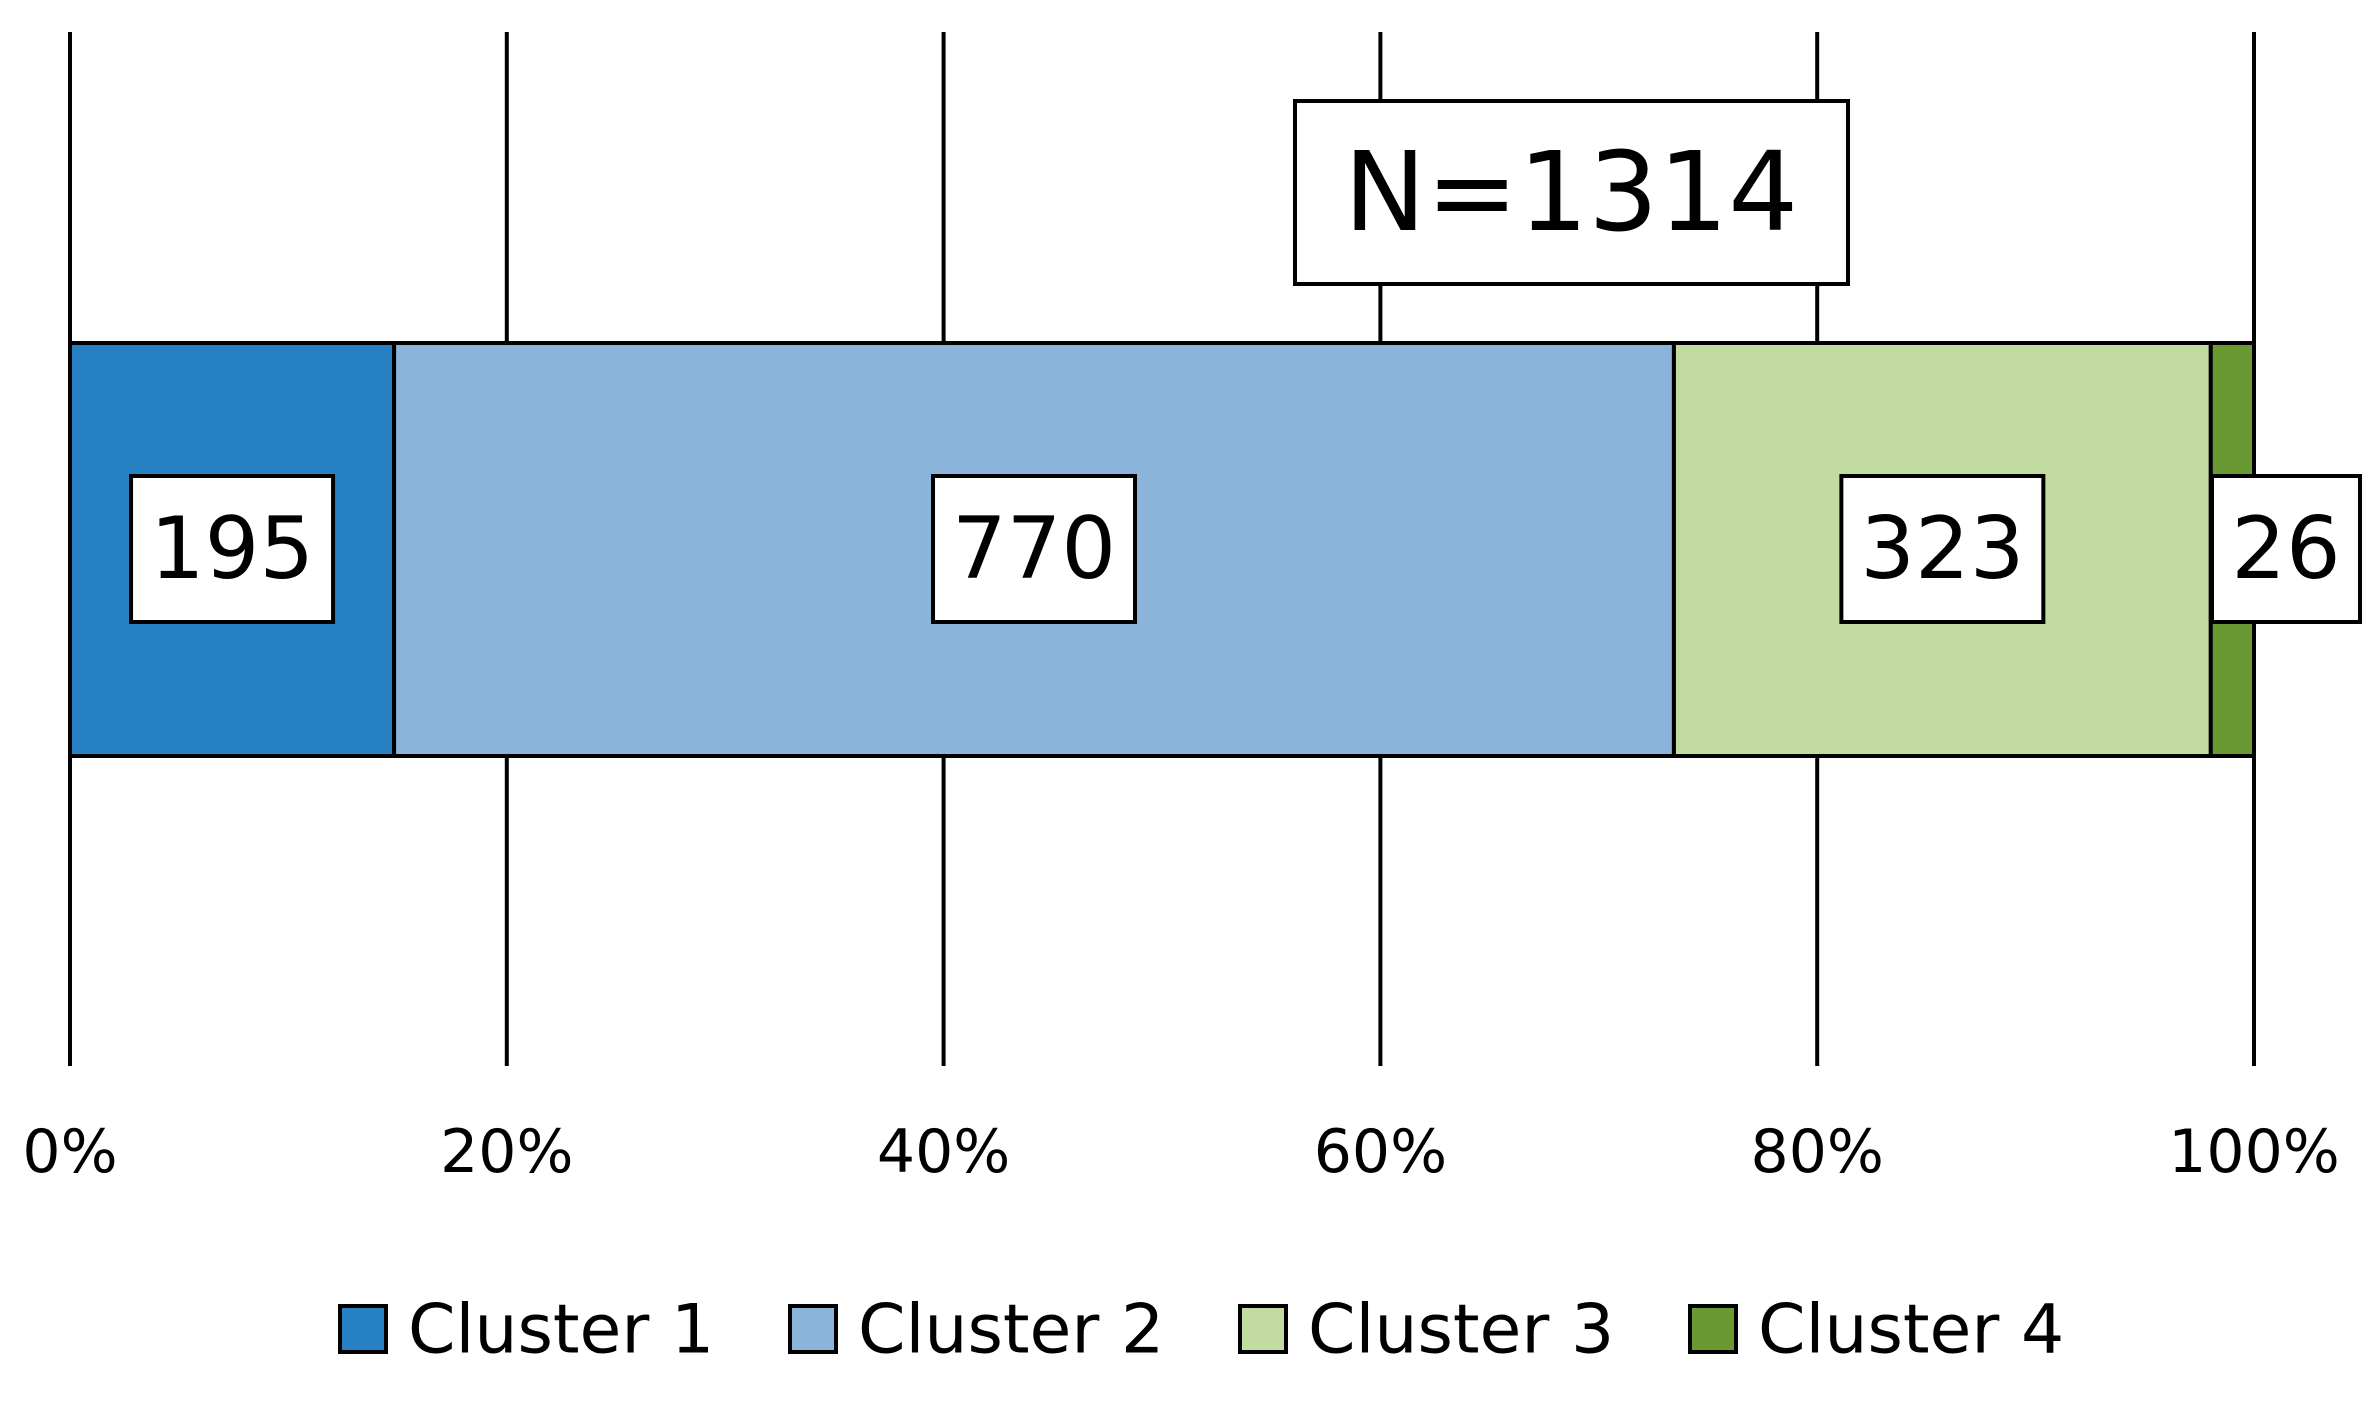 This screenshot has width=2364, height=1404. What do you see at coordinates (1461, 1330) in the screenshot?
I see `legend-label: Cluster 3` at bounding box center [1461, 1330].